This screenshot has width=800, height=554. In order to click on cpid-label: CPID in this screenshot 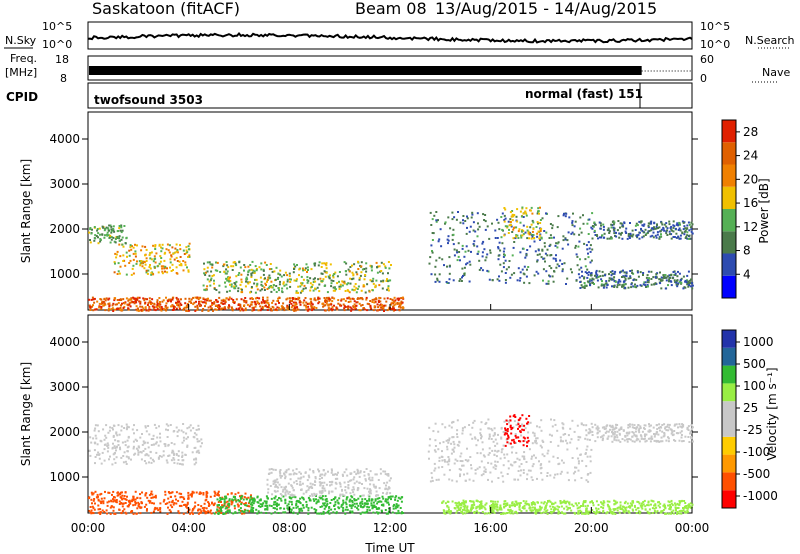, I will do `click(22, 97)`.